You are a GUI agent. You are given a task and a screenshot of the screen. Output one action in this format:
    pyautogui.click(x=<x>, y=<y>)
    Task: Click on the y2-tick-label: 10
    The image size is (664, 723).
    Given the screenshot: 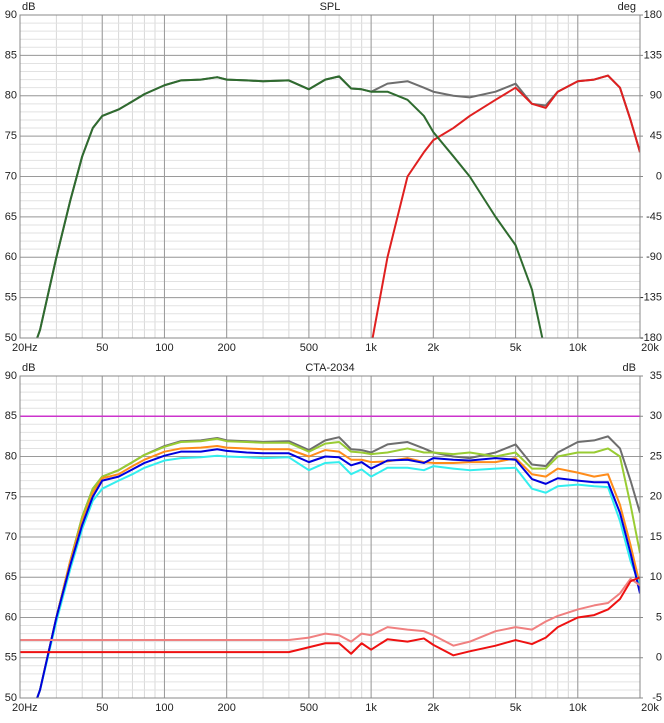 What is the action you would take?
    pyautogui.click(x=656, y=577)
    